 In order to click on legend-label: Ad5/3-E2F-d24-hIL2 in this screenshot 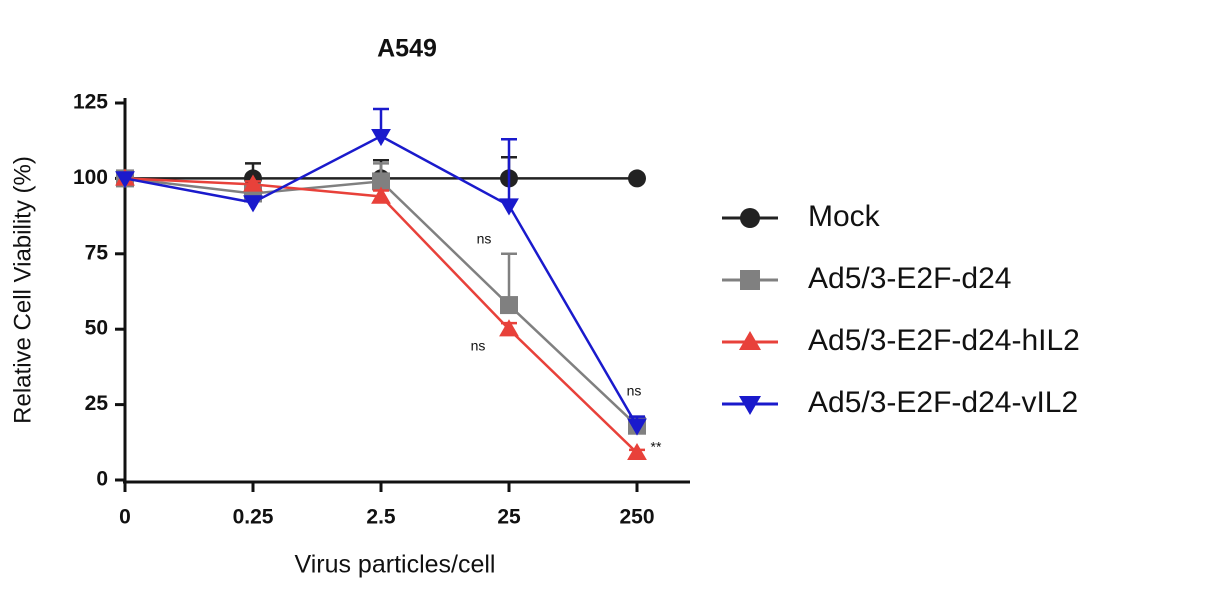, I will do `click(944, 340)`.